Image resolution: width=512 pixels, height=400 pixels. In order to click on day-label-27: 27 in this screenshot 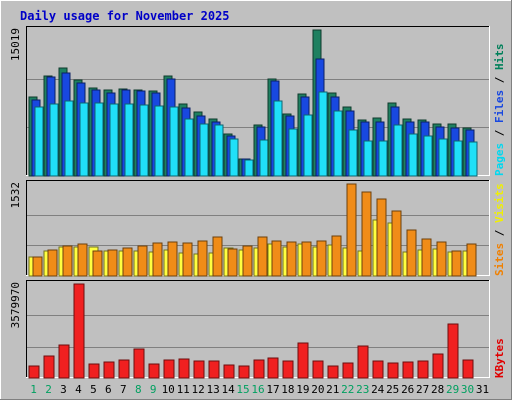, I will do `click(422, 389)`.